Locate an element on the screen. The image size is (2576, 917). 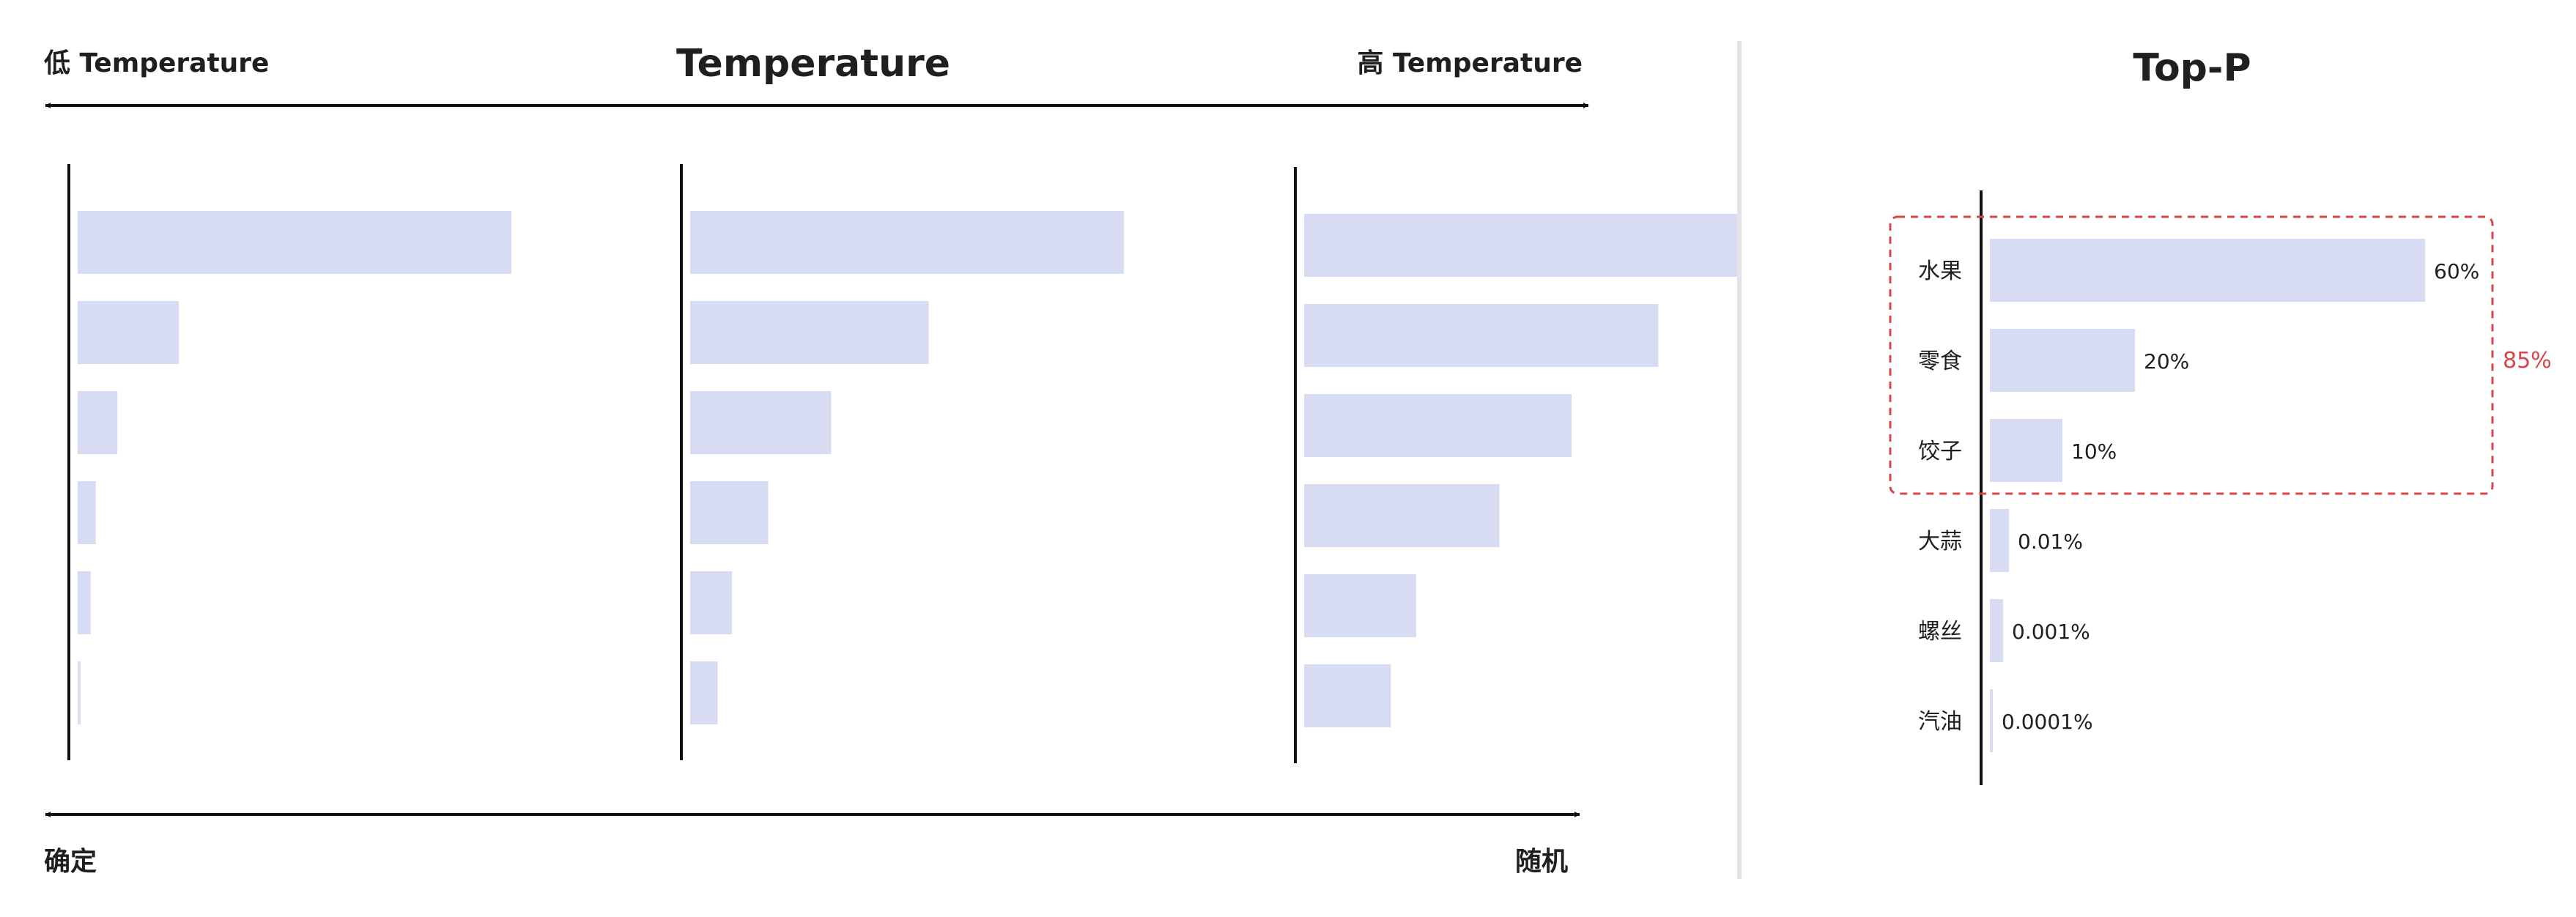
value-label: 0.01% is located at coordinates (2050, 542).